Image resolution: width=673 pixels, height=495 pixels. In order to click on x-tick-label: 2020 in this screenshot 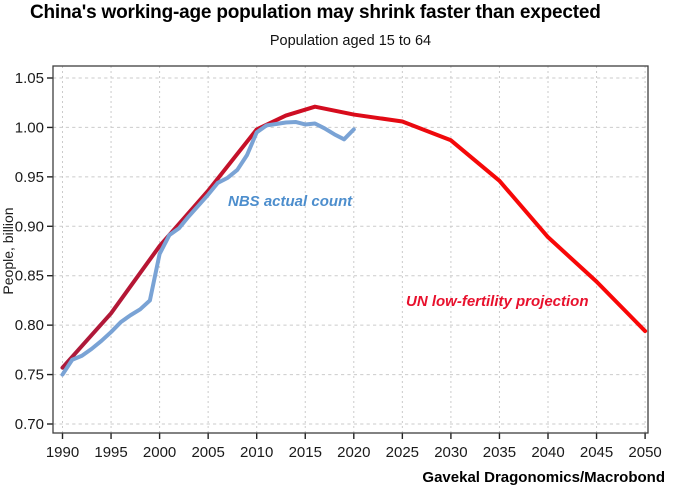, I will do `click(353, 452)`.